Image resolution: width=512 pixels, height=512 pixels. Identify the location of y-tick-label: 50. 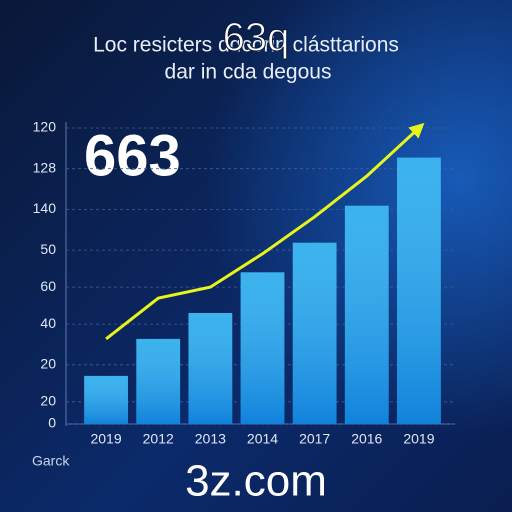
(48, 249).